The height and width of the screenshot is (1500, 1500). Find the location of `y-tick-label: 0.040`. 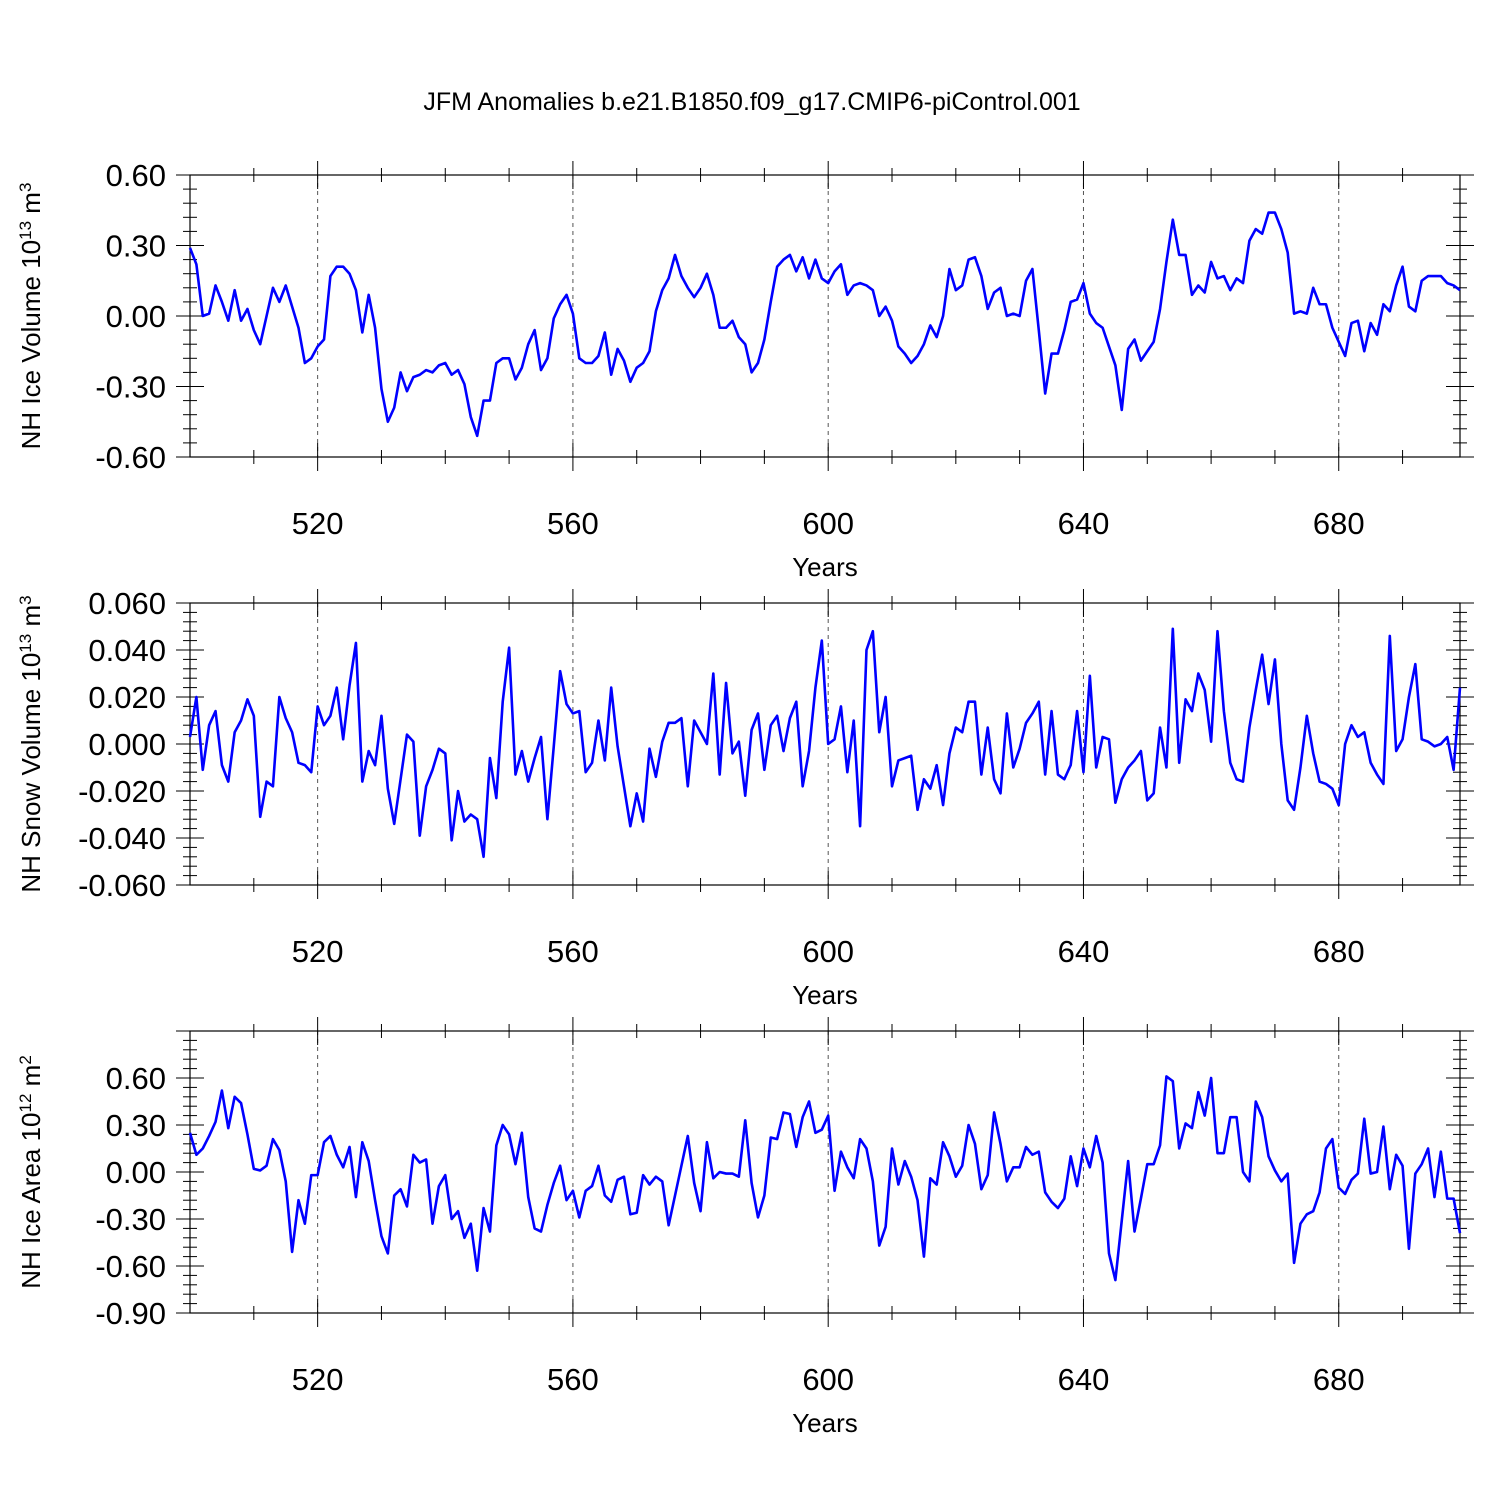

y-tick-label: 0.040 is located at coordinates (127, 650).